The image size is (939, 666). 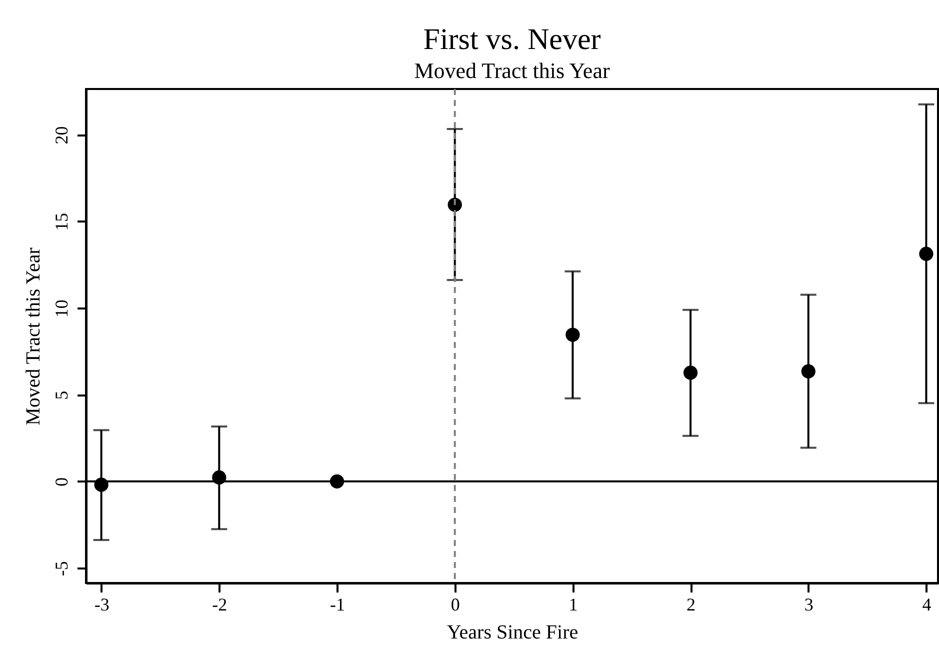 I want to click on x-tick-label: -2, so click(x=220, y=604).